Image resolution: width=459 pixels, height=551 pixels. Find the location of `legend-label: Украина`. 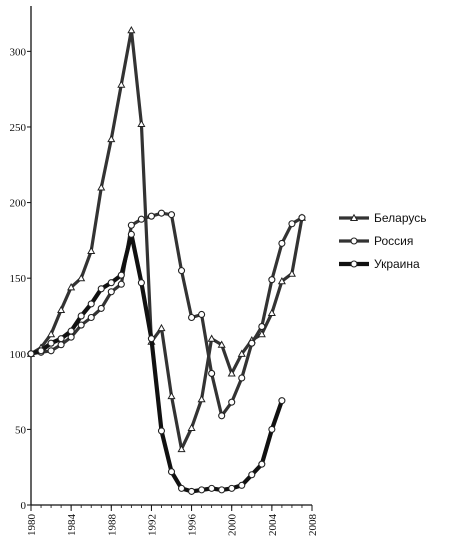

legend-label: Украина is located at coordinates (397, 264).